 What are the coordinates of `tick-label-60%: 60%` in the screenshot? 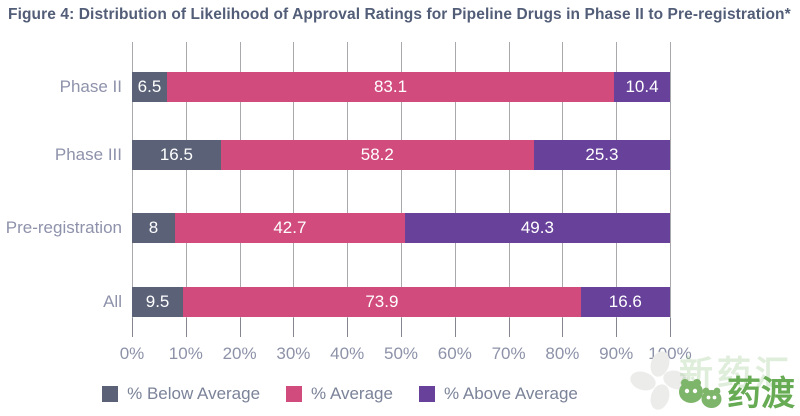 It's located at (454, 353).